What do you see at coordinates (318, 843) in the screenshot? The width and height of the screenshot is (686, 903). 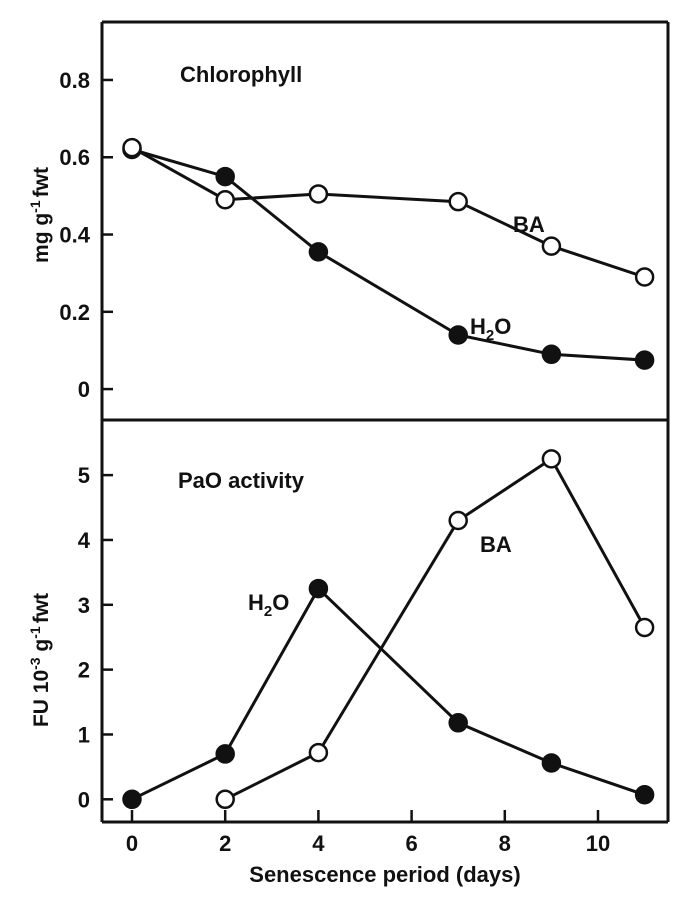 I see `x-tick-label: 4` at bounding box center [318, 843].